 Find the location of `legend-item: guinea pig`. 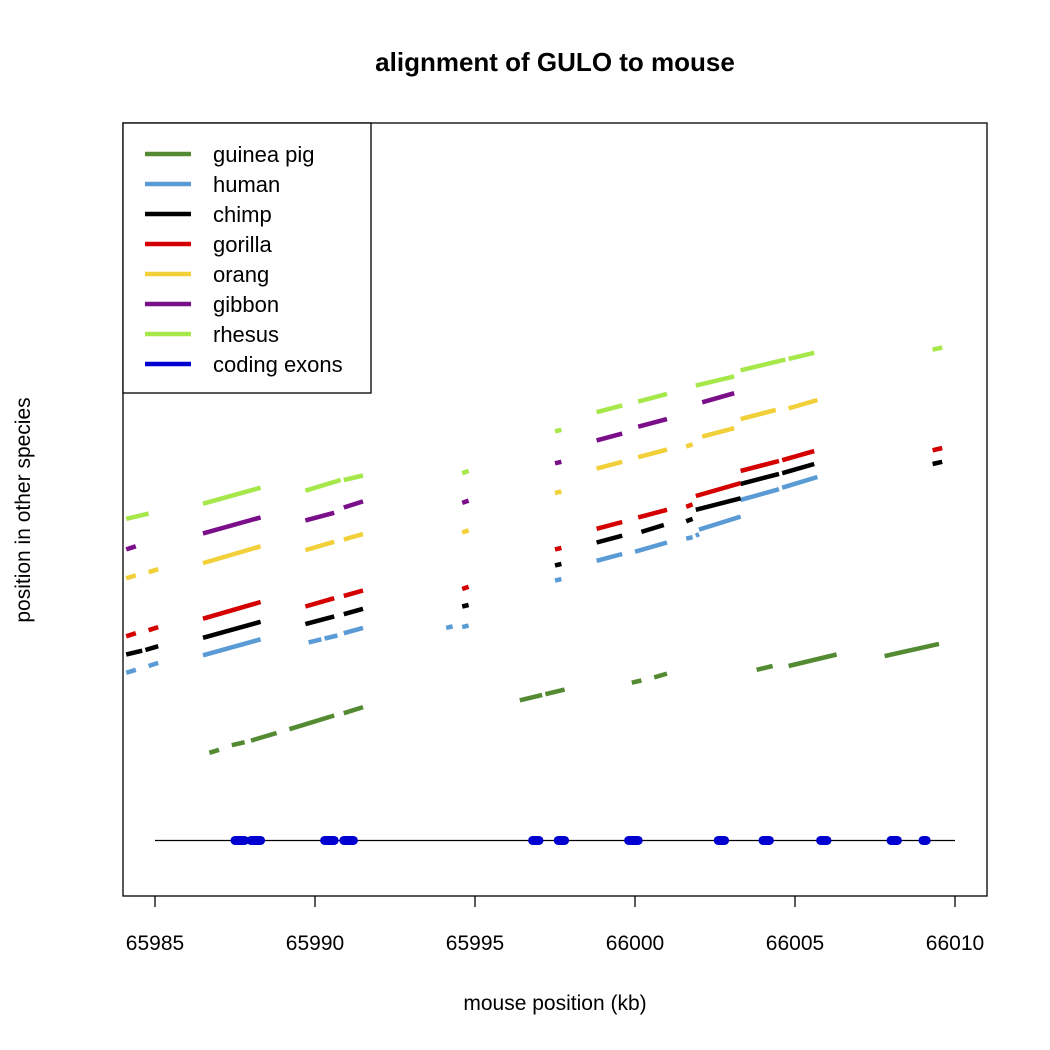

legend-item: guinea pig is located at coordinates (230, 154).